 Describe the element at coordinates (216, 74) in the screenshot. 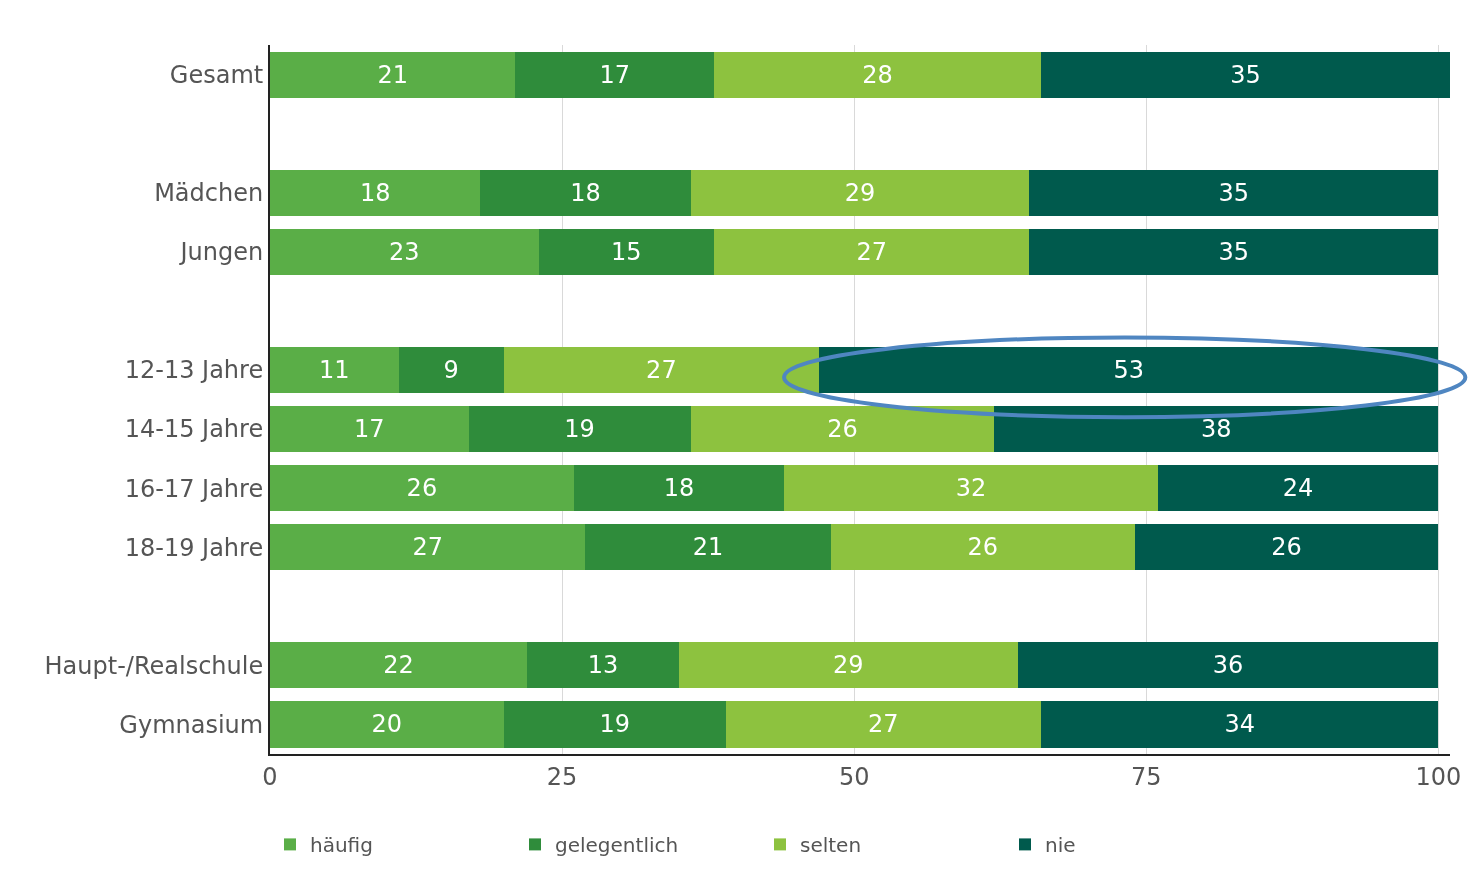

I see `y-tick-label: Gesamt` at that location.